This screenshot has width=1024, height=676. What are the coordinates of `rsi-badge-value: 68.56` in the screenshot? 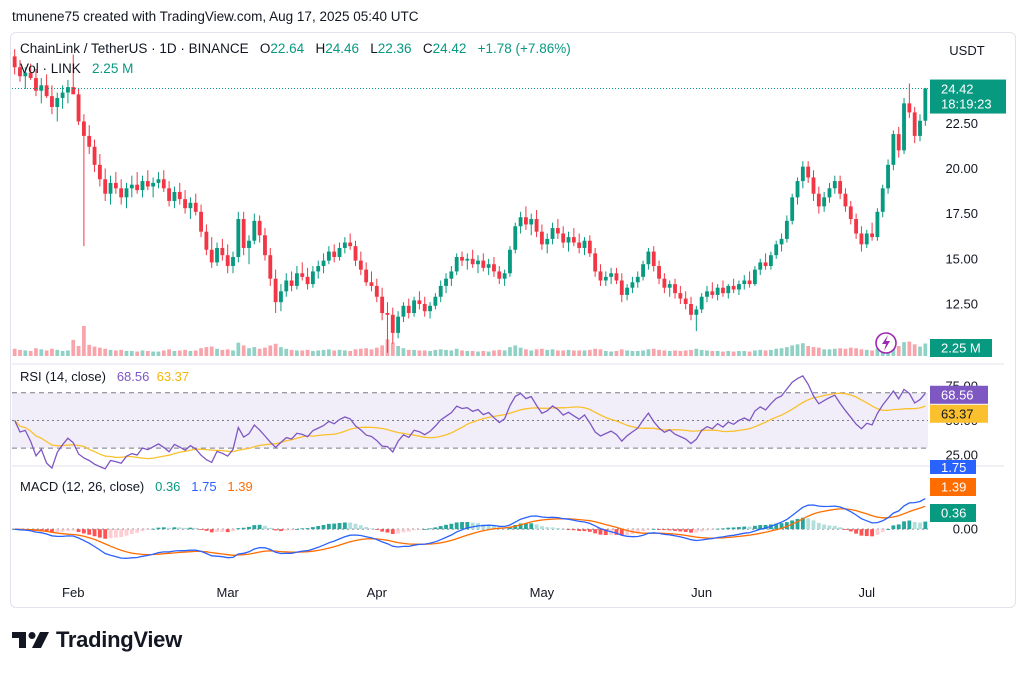 It's located at (957, 394).